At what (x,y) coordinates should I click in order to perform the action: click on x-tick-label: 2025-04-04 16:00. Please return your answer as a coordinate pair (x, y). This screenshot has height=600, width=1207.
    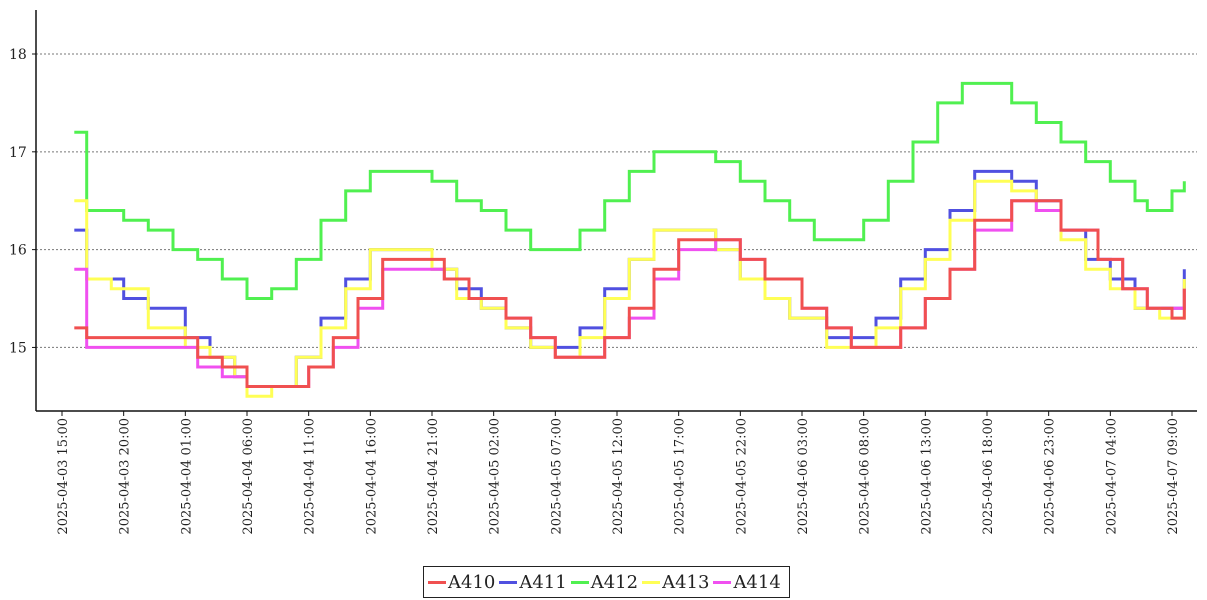
    Looking at the image, I should click on (371, 476).